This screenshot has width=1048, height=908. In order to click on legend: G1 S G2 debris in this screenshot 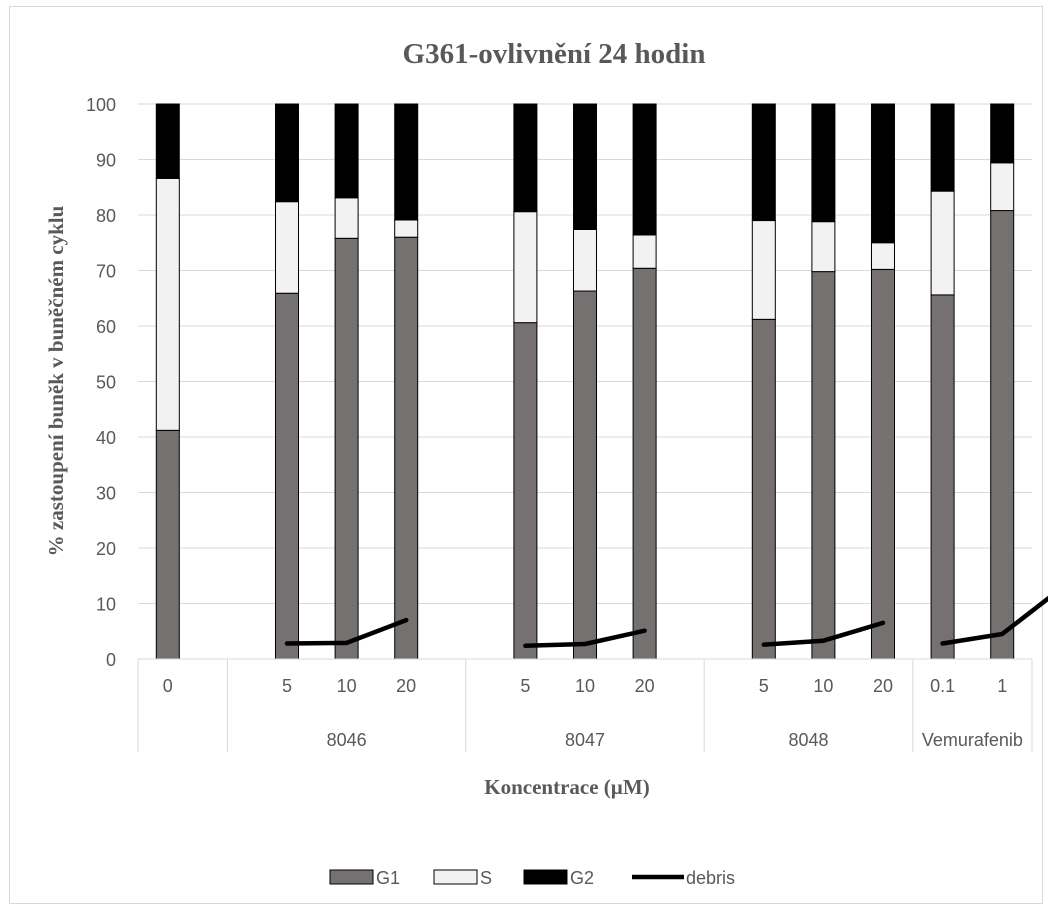, I will do `click(532, 878)`.